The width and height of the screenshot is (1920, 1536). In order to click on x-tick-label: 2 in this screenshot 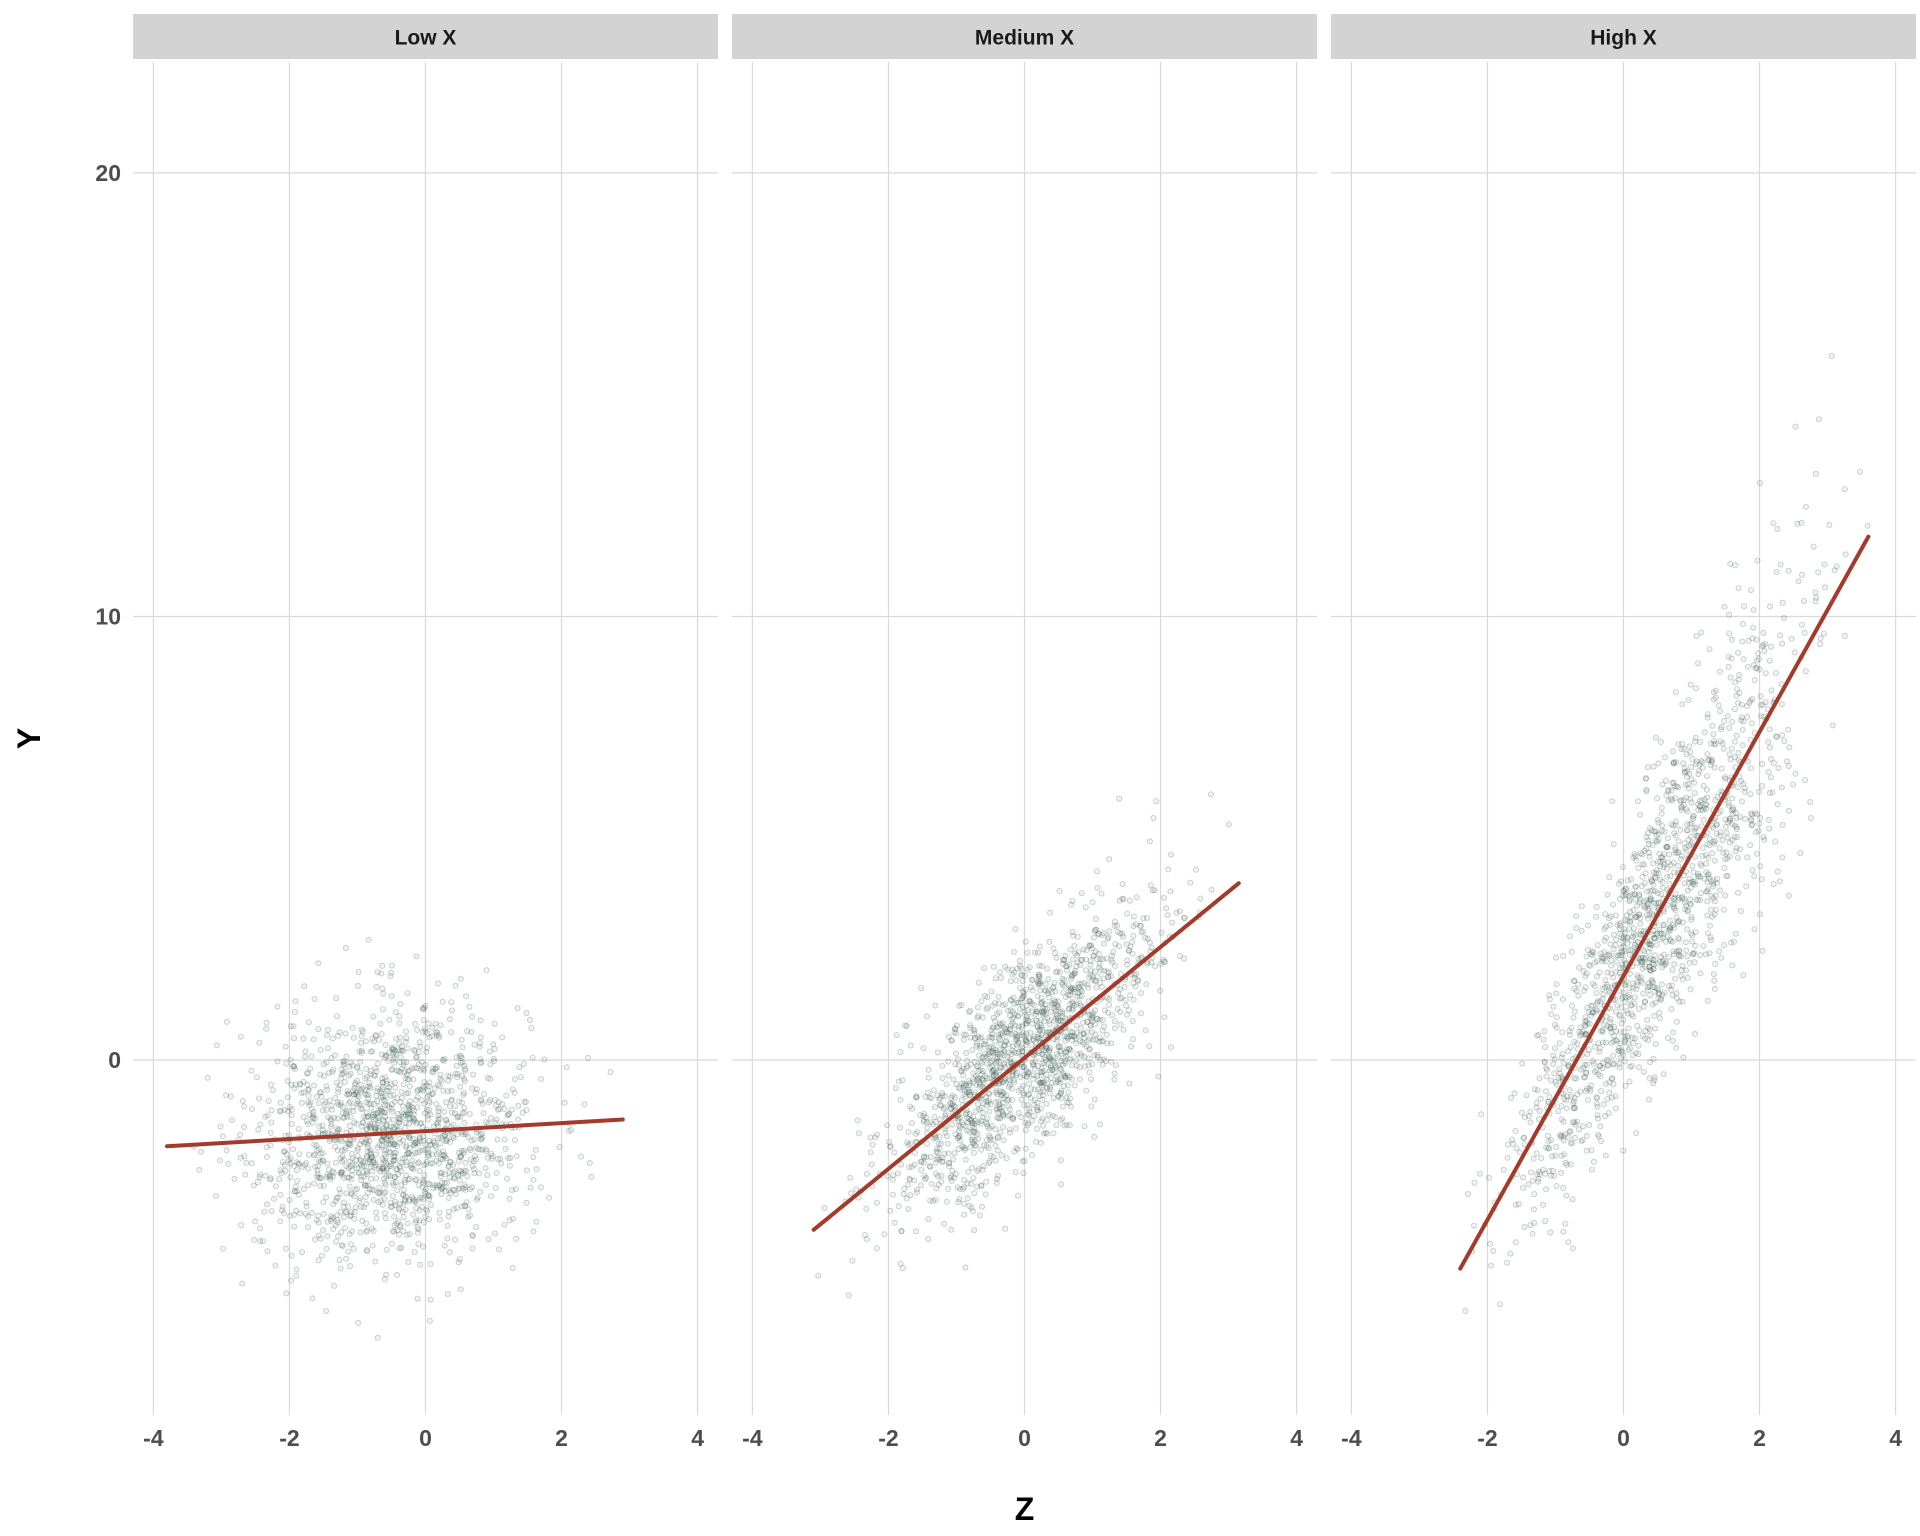, I will do `click(1759, 1438)`.